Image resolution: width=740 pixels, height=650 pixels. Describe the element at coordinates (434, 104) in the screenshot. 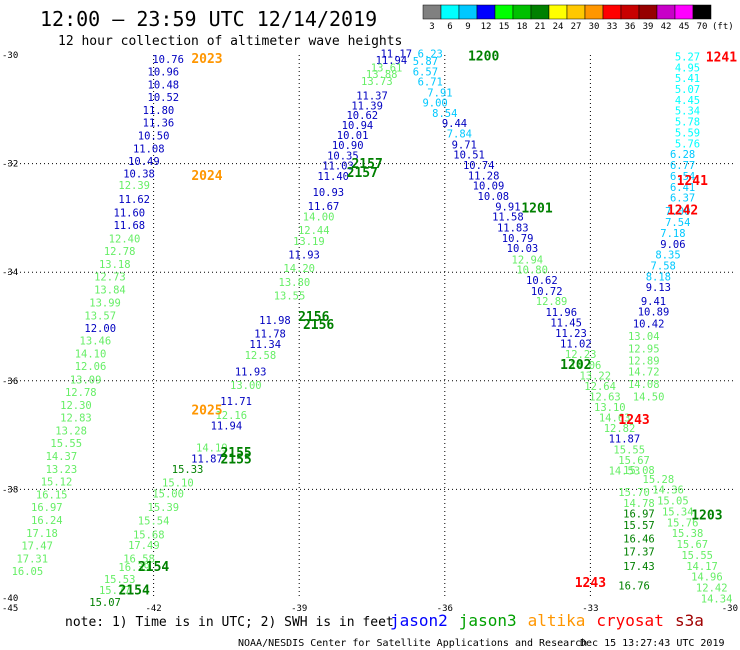

I see `swh-value: 9.00` at that location.